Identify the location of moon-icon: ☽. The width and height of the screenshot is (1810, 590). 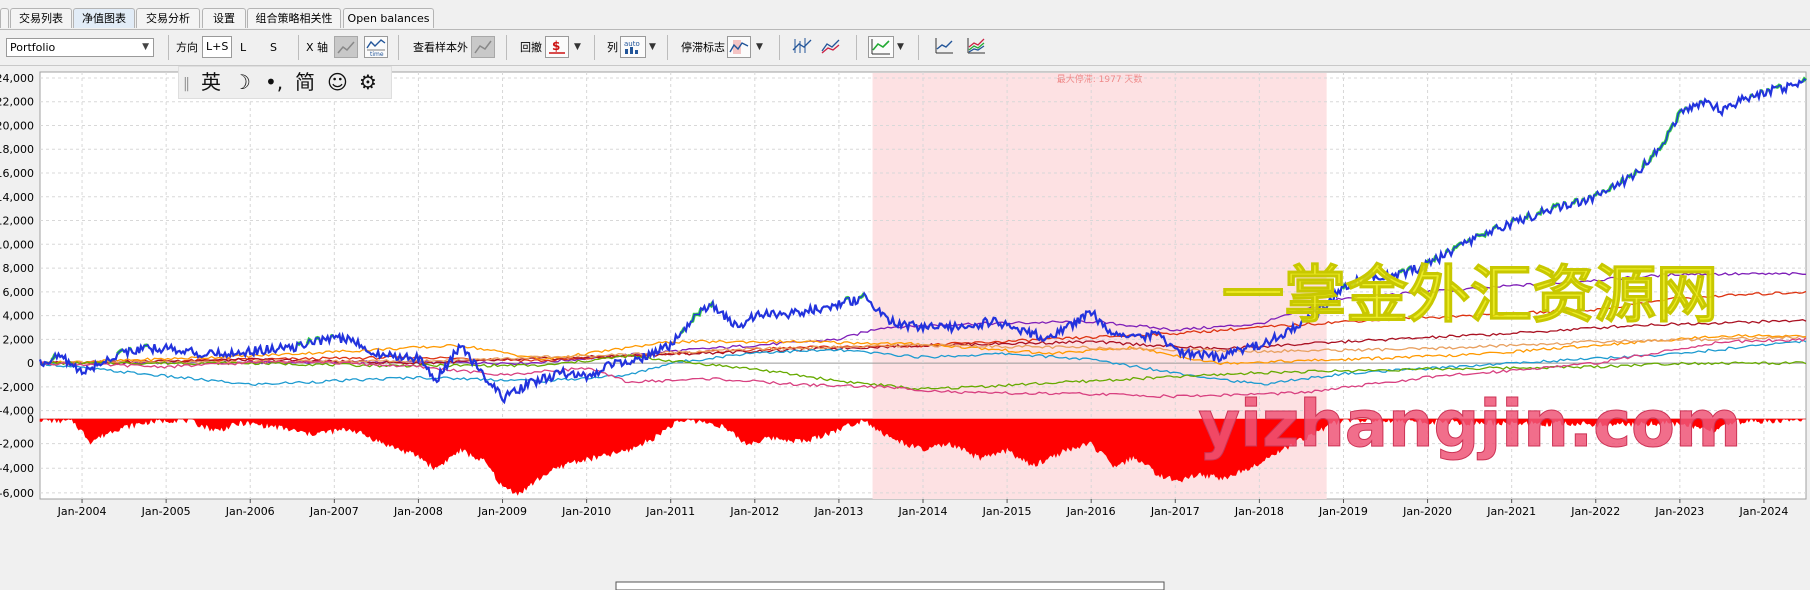
(242, 82).